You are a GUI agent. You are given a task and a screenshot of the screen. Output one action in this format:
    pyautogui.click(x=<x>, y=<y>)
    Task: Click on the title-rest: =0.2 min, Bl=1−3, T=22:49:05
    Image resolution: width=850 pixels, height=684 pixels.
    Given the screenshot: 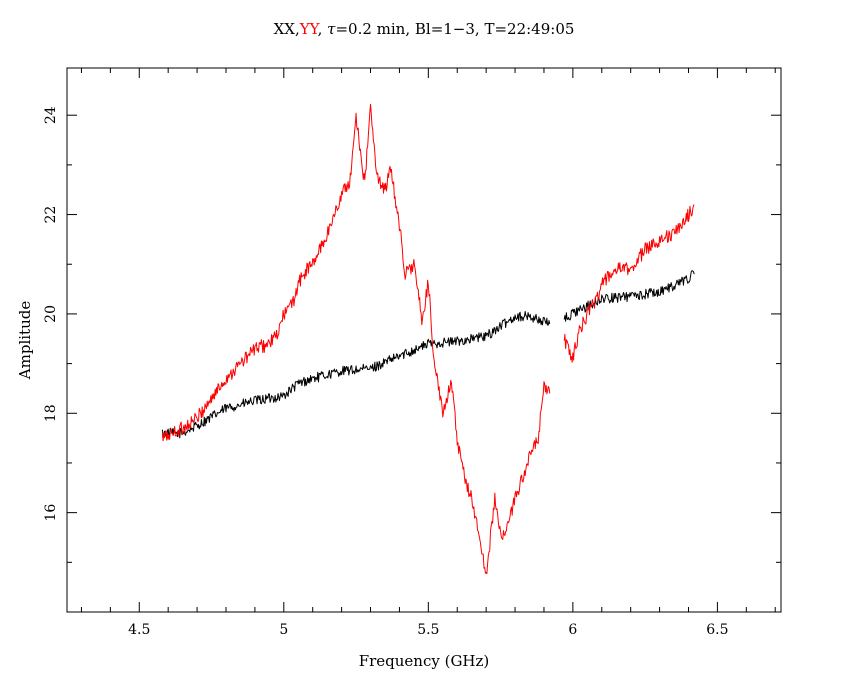 What is the action you would take?
    pyautogui.click(x=454, y=29)
    